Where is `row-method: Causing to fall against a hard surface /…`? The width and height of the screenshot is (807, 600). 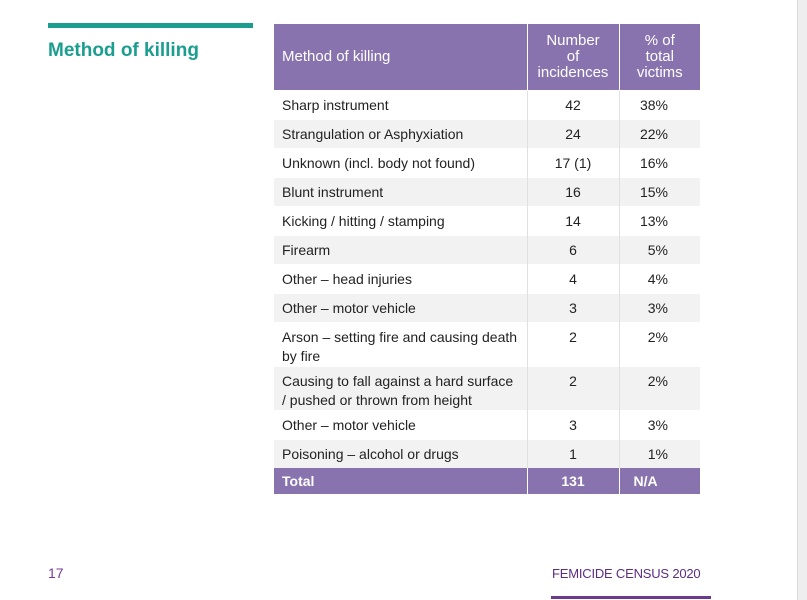
row-method: Causing to fall against a hard surface /… is located at coordinates (400, 388).